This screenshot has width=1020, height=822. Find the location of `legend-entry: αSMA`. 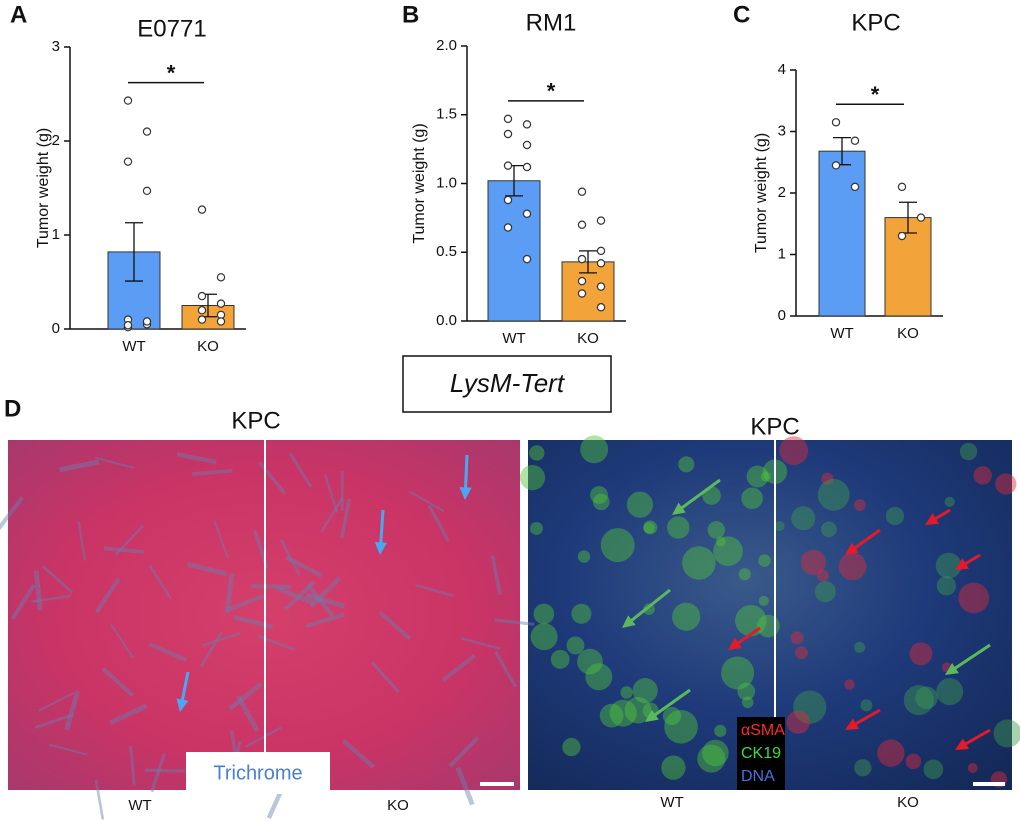

legend-entry: αSMA is located at coordinates (763, 730).